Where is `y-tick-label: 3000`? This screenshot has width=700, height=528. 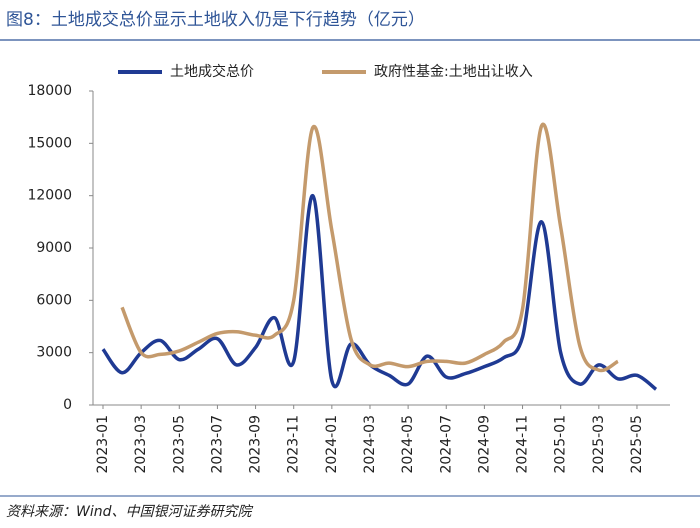
y-tick-label: 3000 is located at coordinates (54, 353).